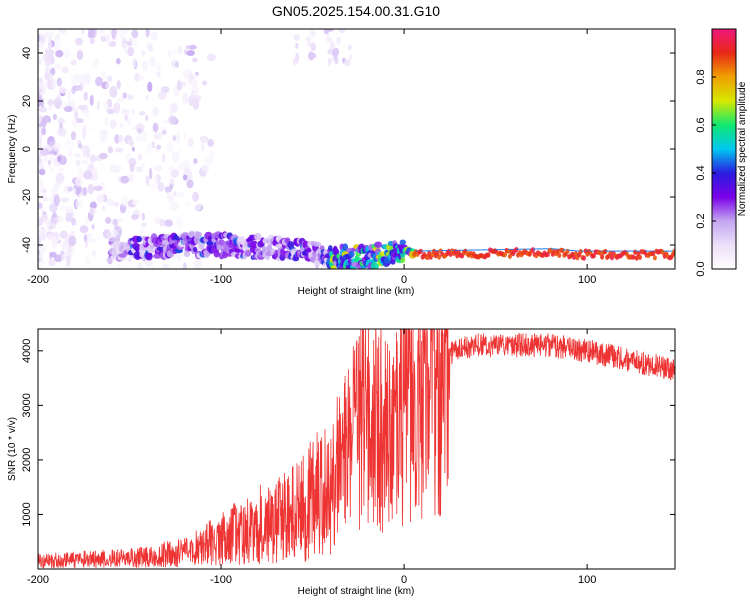 The image size is (750, 600). What do you see at coordinates (27, 53) in the screenshot?
I see `spectrogram-y-tick-label: 40` at bounding box center [27, 53].